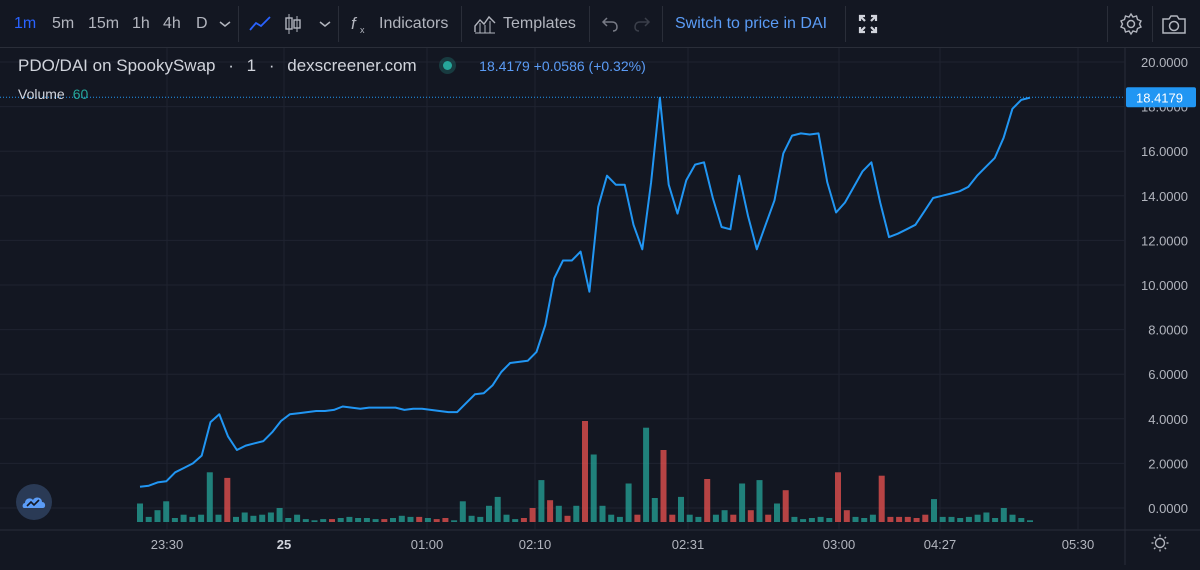 The image size is (1200, 570). Describe the element at coordinates (34, 502) in the screenshot. I see `tradingview-logo-icon` at that location.